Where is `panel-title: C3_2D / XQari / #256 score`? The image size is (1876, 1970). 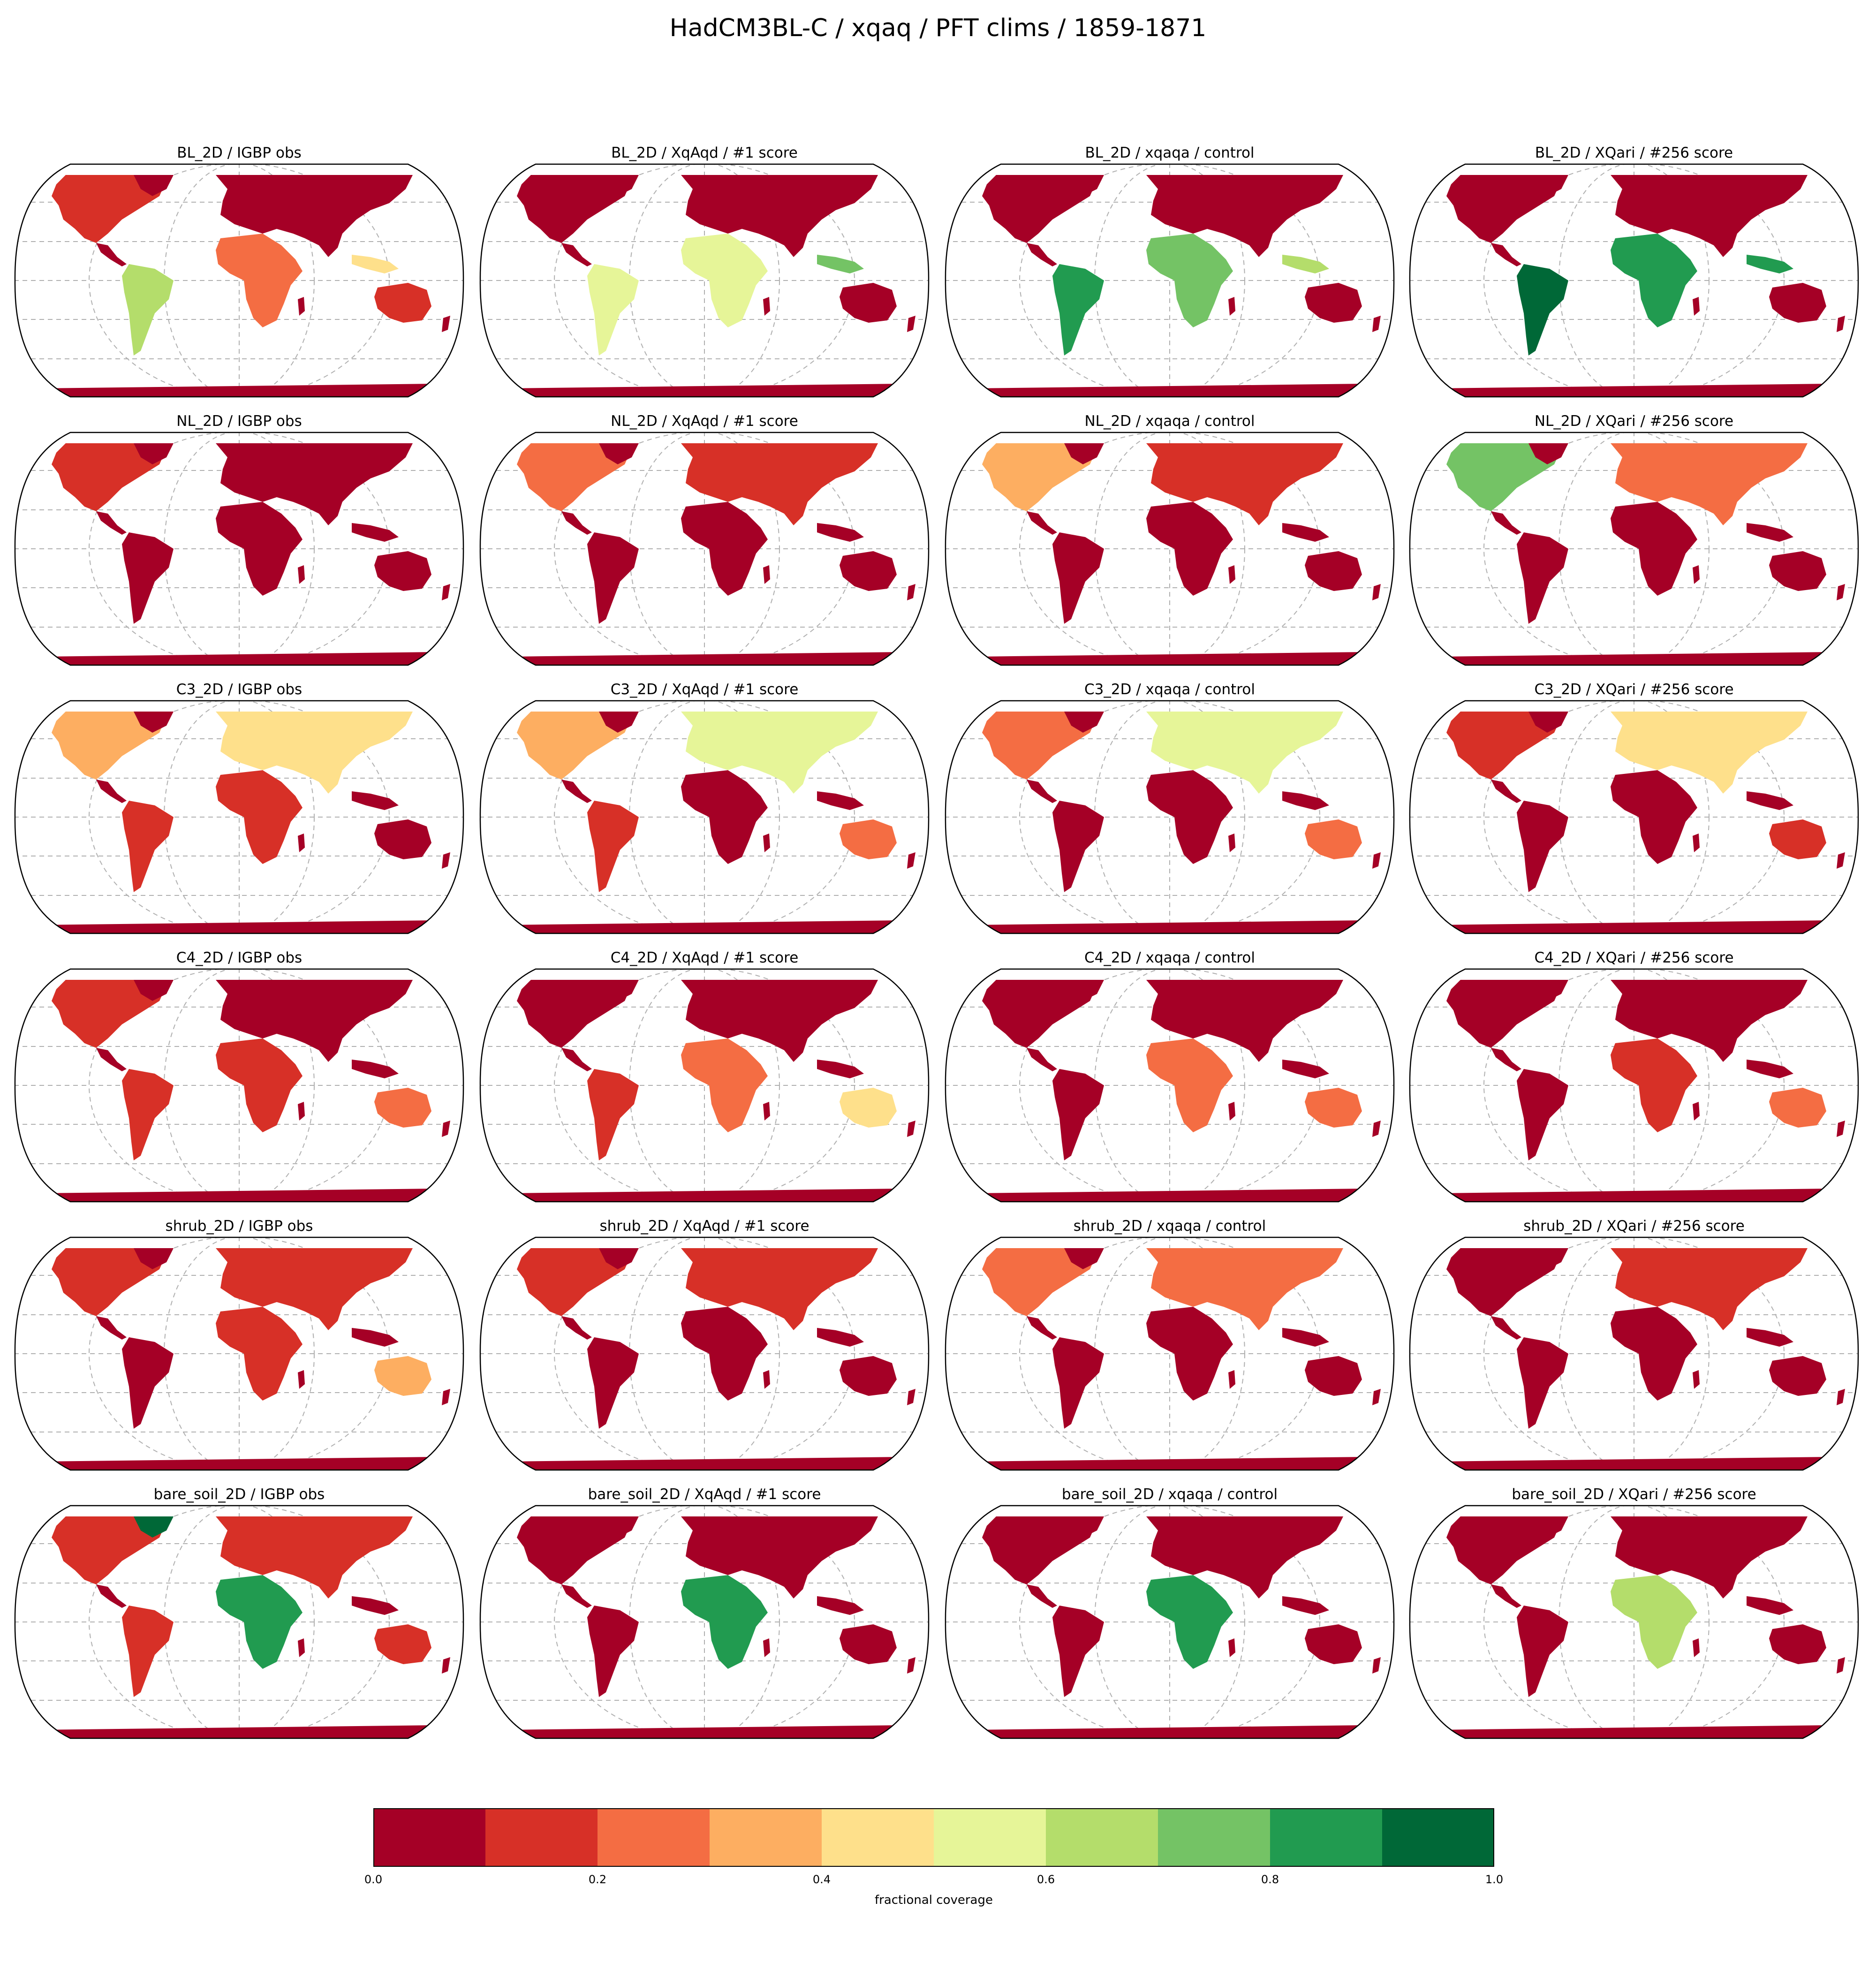 panel-title: C3_2D / XQari / #256 score is located at coordinates (1634, 690).